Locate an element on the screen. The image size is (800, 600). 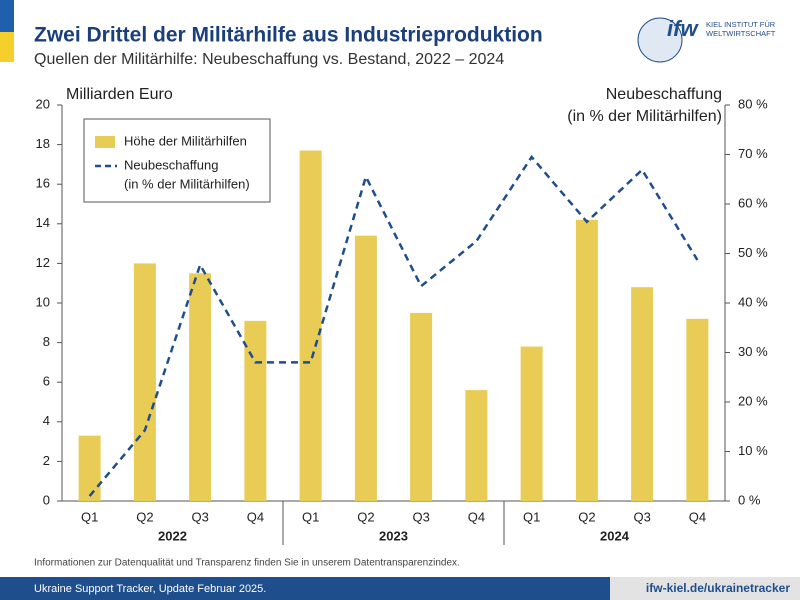
y2-tick-label: 80 % is located at coordinates (753, 103).